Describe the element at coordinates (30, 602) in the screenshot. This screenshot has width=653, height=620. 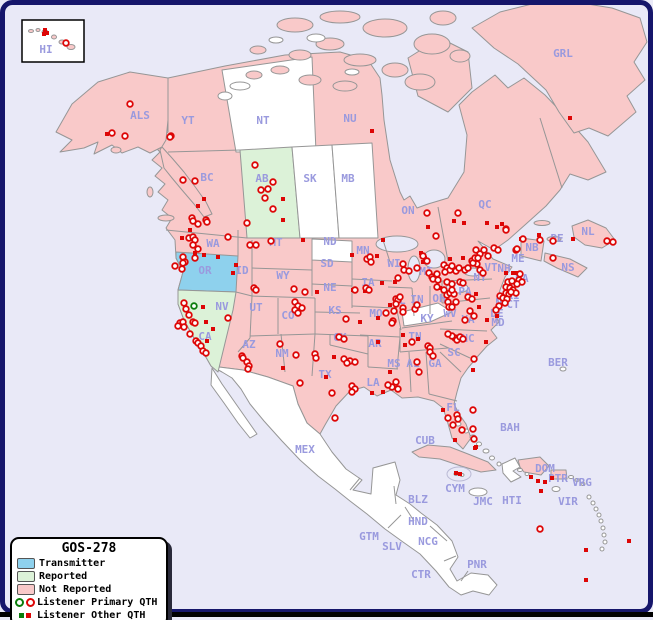
I see `primary-qth-ring-icon` at that location.